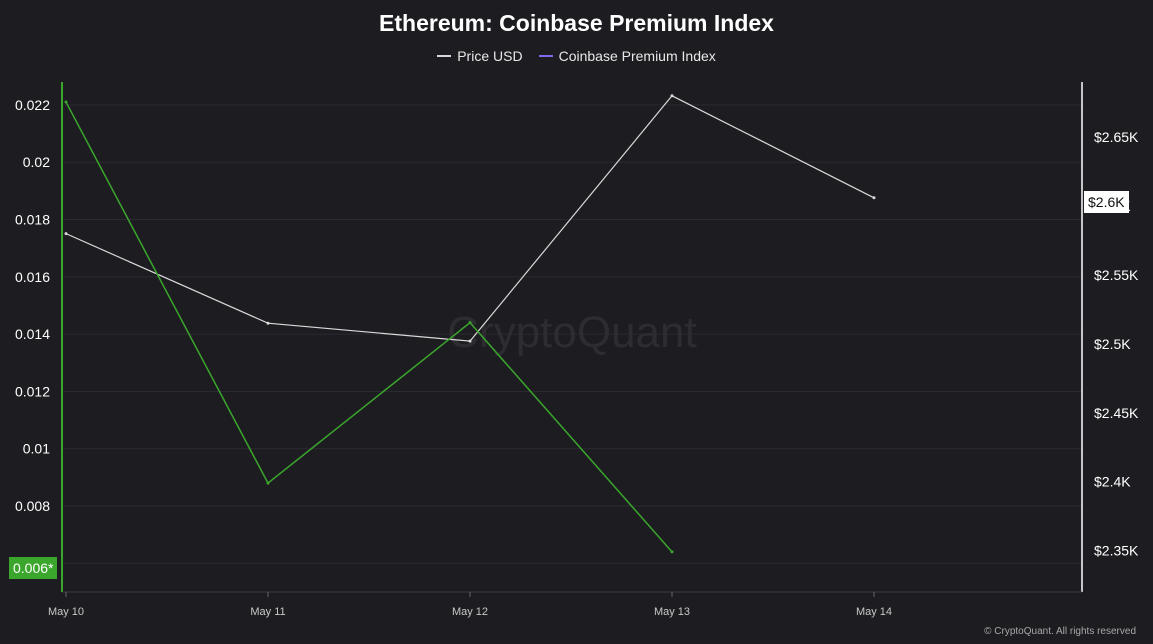 This screenshot has height=644, width=1153. What do you see at coordinates (672, 612) in the screenshot?
I see `x-axis-tick-label: May 13` at bounding box center [672, 612].